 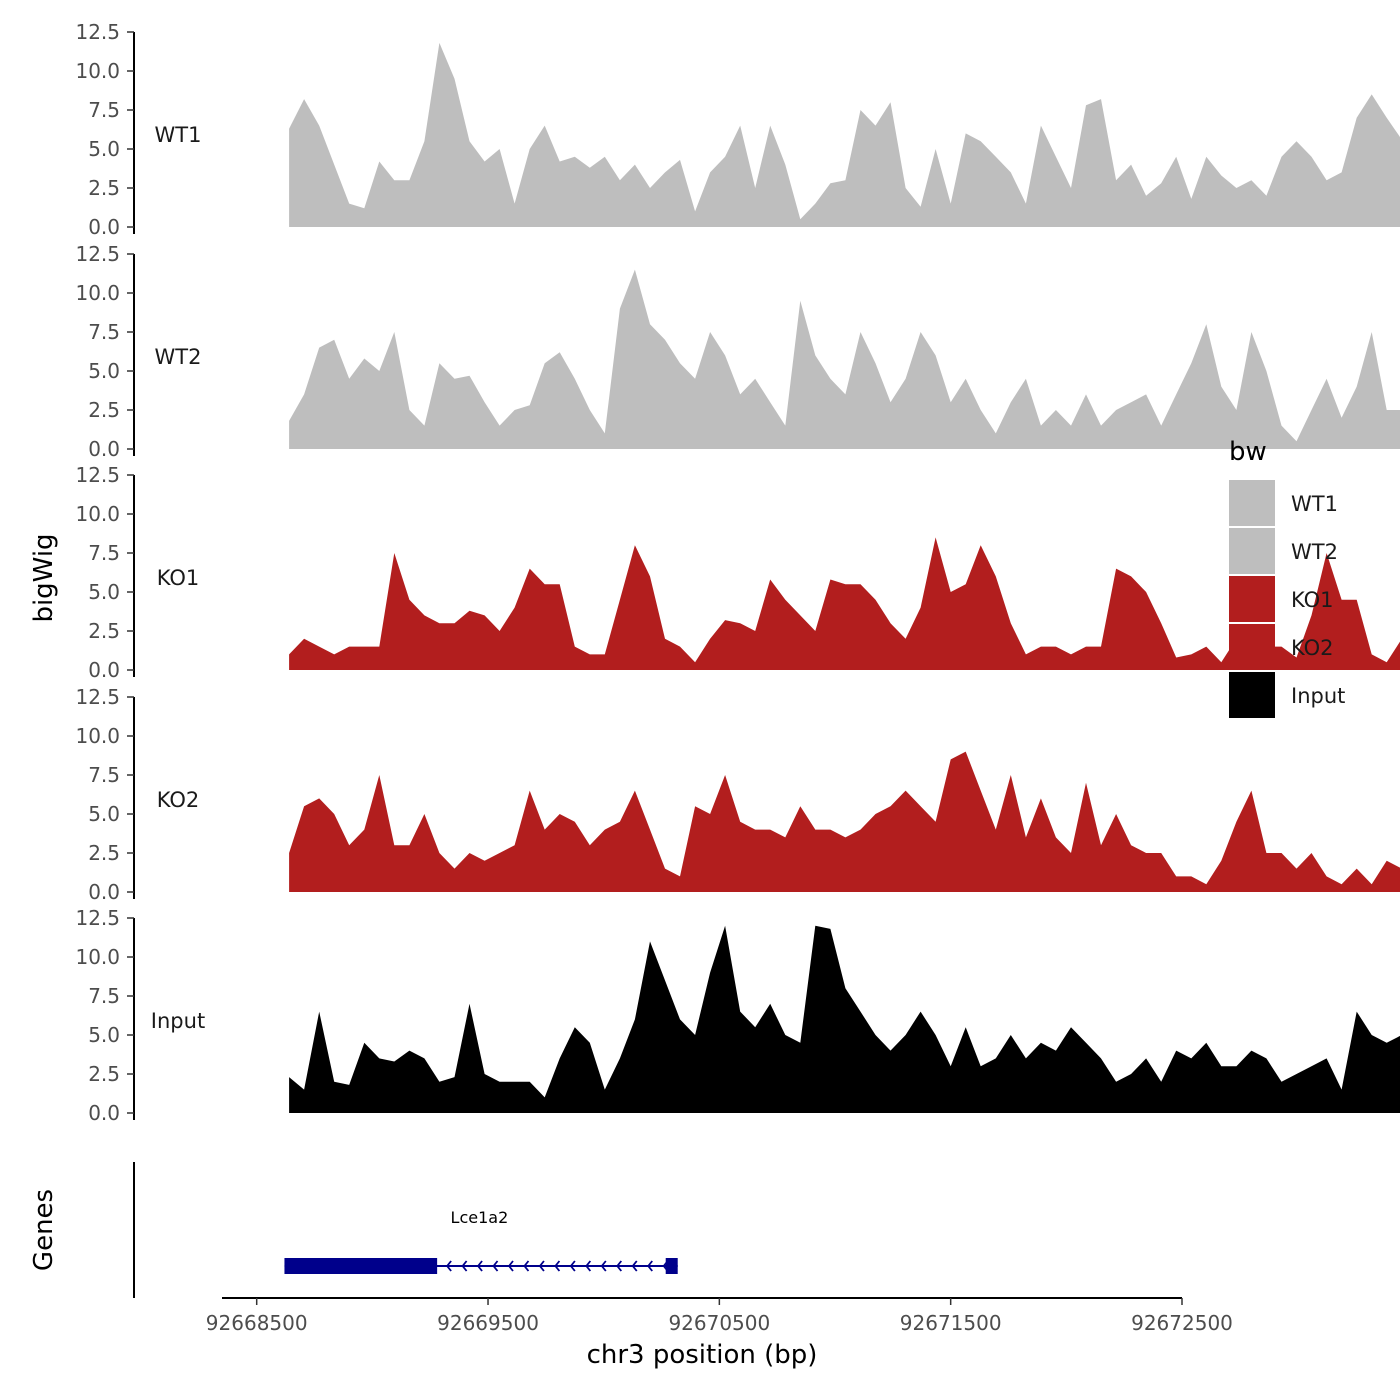 What do you see at coordinates (480, 1217) in the screenshot?
I see `gene-label: Lce1a2` at bounding box center [480, 1217].